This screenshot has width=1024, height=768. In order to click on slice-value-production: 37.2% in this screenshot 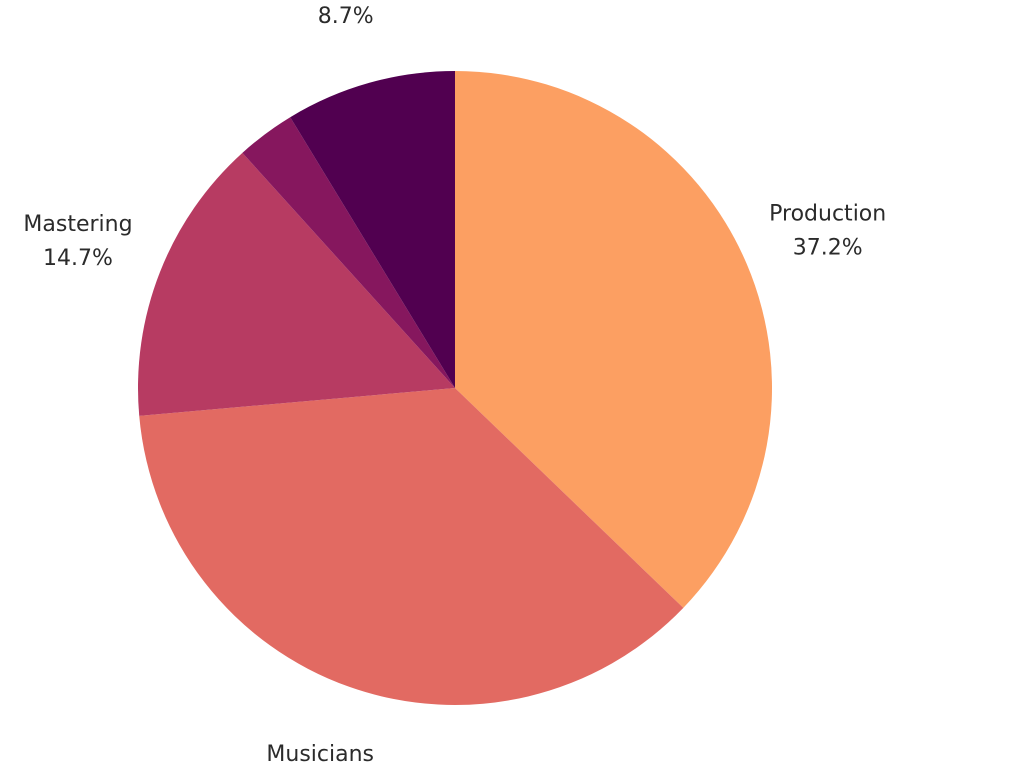, I will do `click(828, 247)`.